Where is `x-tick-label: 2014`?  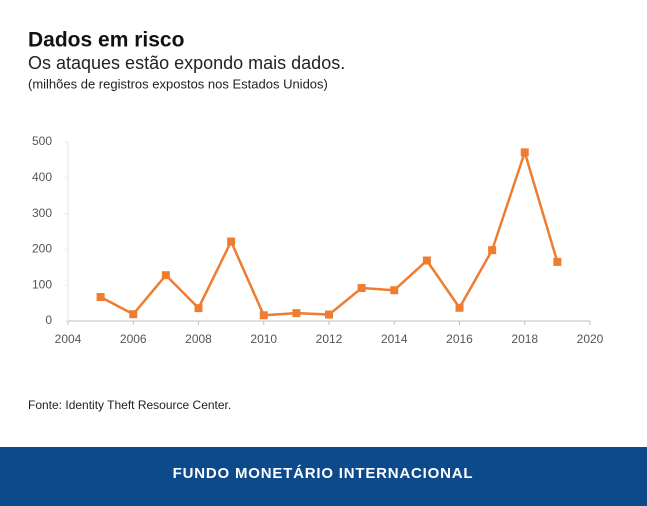 x-tick-label: 2014 is located at coordinates (394, 339).